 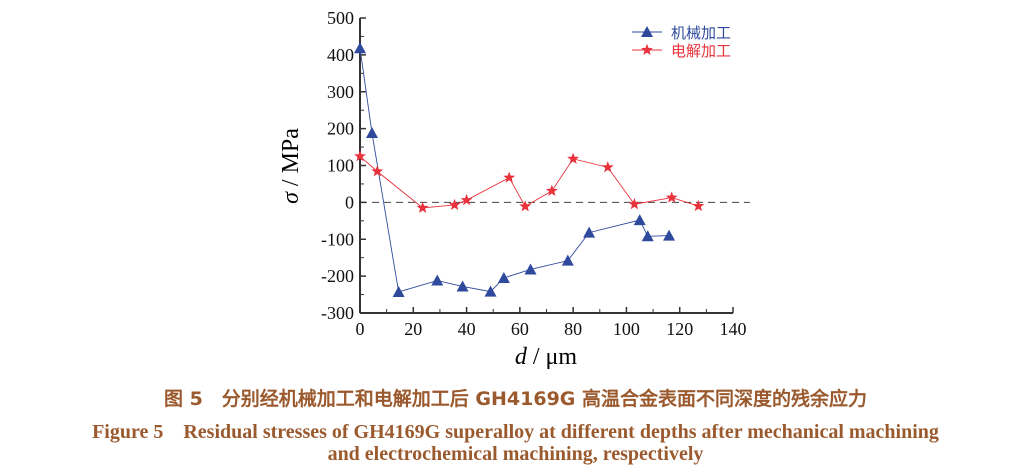 What do you see at coordinates (360, 329) in the screenshot?
I see `x-tick-label: 0` at bounding box center [360, 329].